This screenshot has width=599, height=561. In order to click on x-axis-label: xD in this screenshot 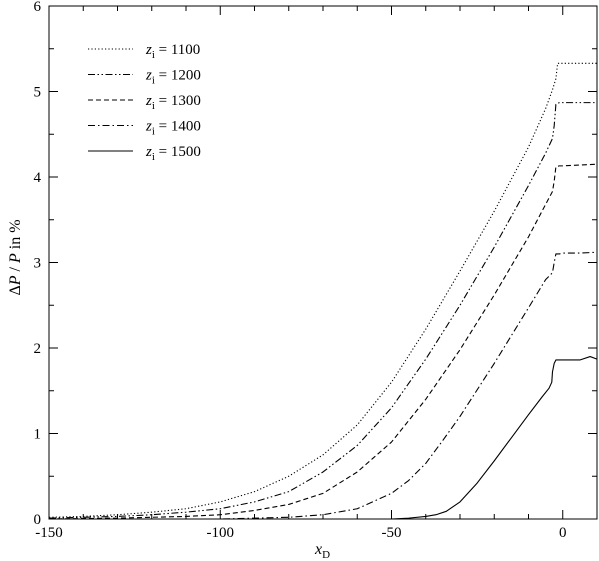, I will do `click(322, 551)`.